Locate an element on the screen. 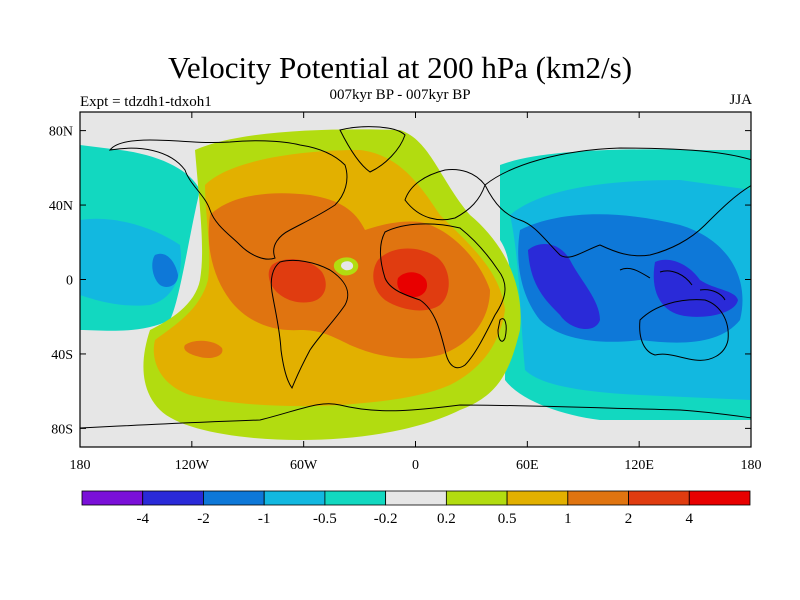 Image resolution: width=800 pixels, height=600 pixels. colorbar: -4 -2 -1 -0.5 -0.2 0.2 0.5 1 2 4 is located at coordinates (416, 508).